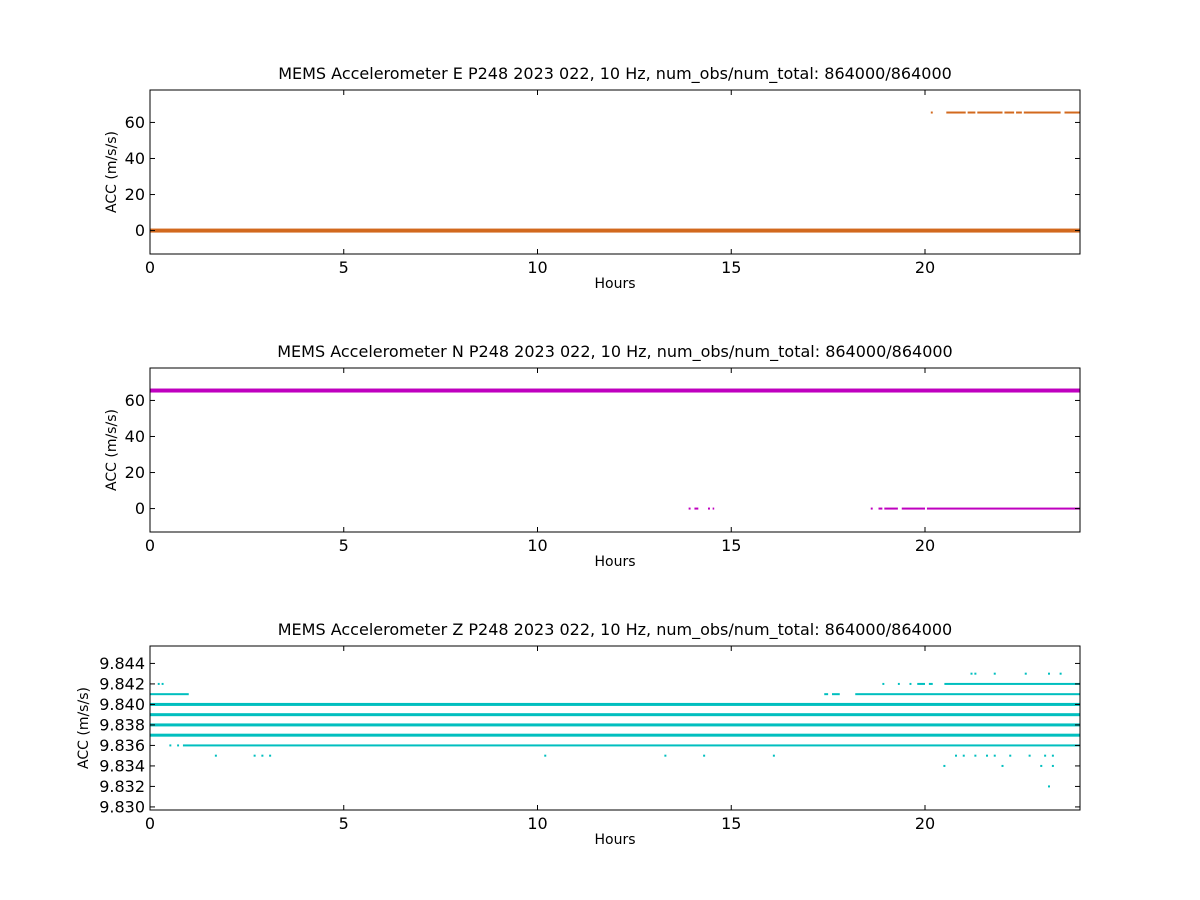 The width and height of the screenshot is (1200, 900). I want to click on y-tick-label: 9.836, so click(122, 745).